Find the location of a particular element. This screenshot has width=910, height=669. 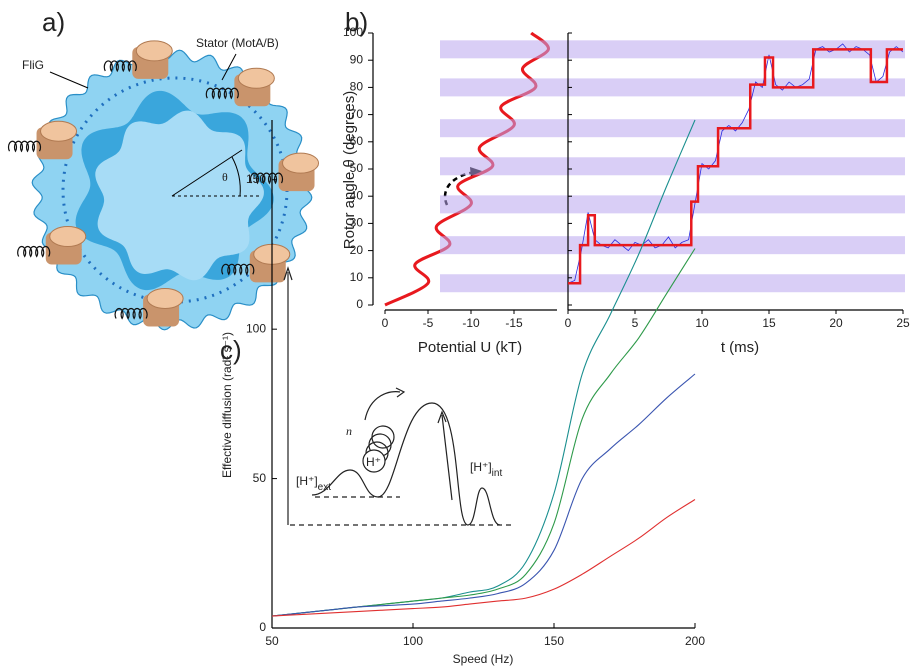

angle-label: θ is located at coordinates (225, 177).